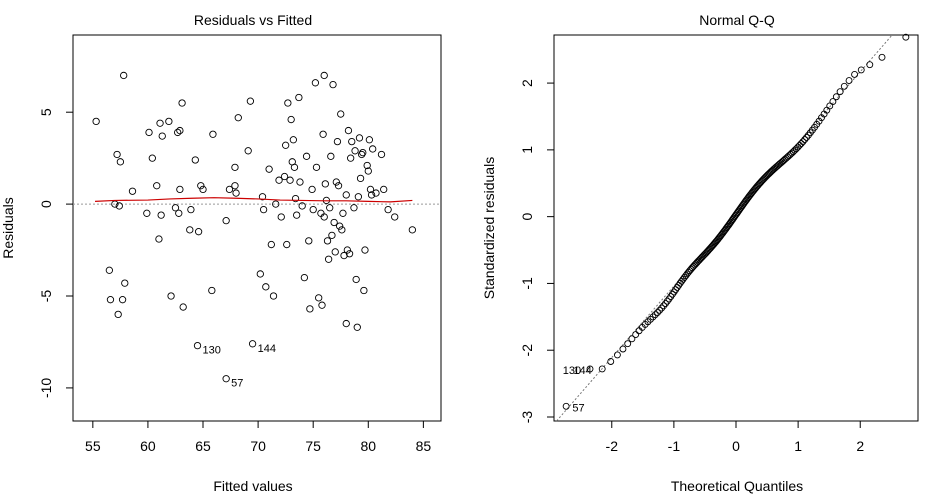  Describe the element at coordinates (313, 446) in the screenshot. I see `x-tick-label: 75` at that location.